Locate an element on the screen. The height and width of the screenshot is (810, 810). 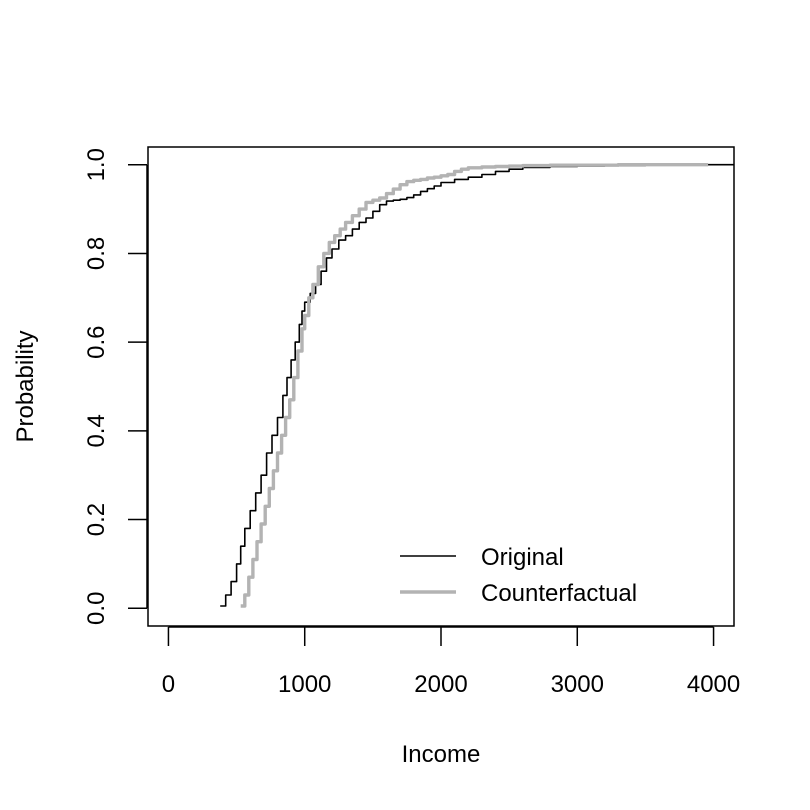
y-axis-title: Probability is located at coordinates (25, 386).